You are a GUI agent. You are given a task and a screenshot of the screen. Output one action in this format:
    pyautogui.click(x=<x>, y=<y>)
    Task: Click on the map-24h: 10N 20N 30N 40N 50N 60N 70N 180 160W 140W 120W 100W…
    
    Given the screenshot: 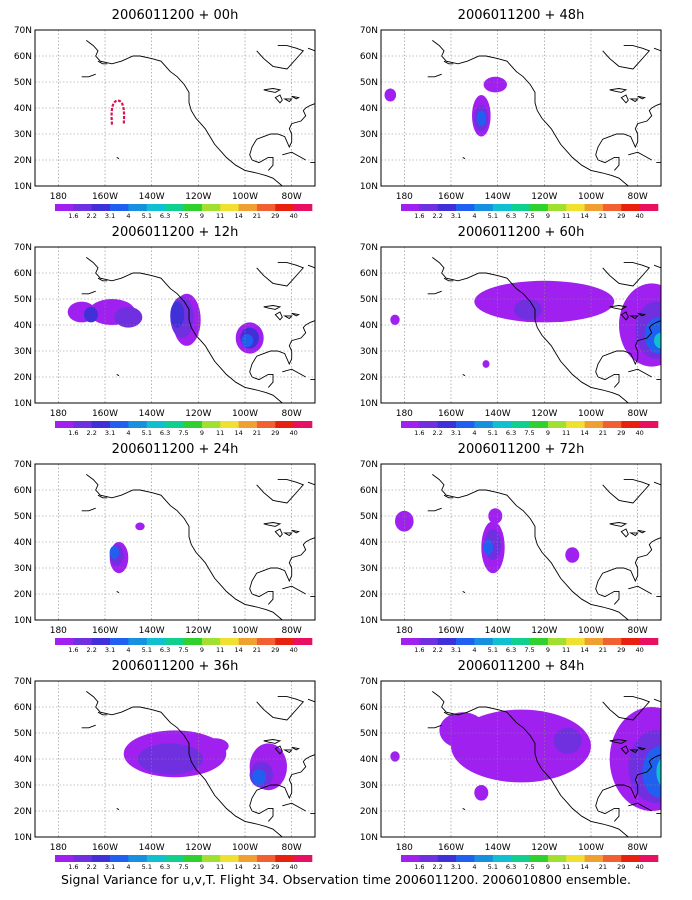 What is the action you would take?
    pyautogui.click(x=165, y=556)
    